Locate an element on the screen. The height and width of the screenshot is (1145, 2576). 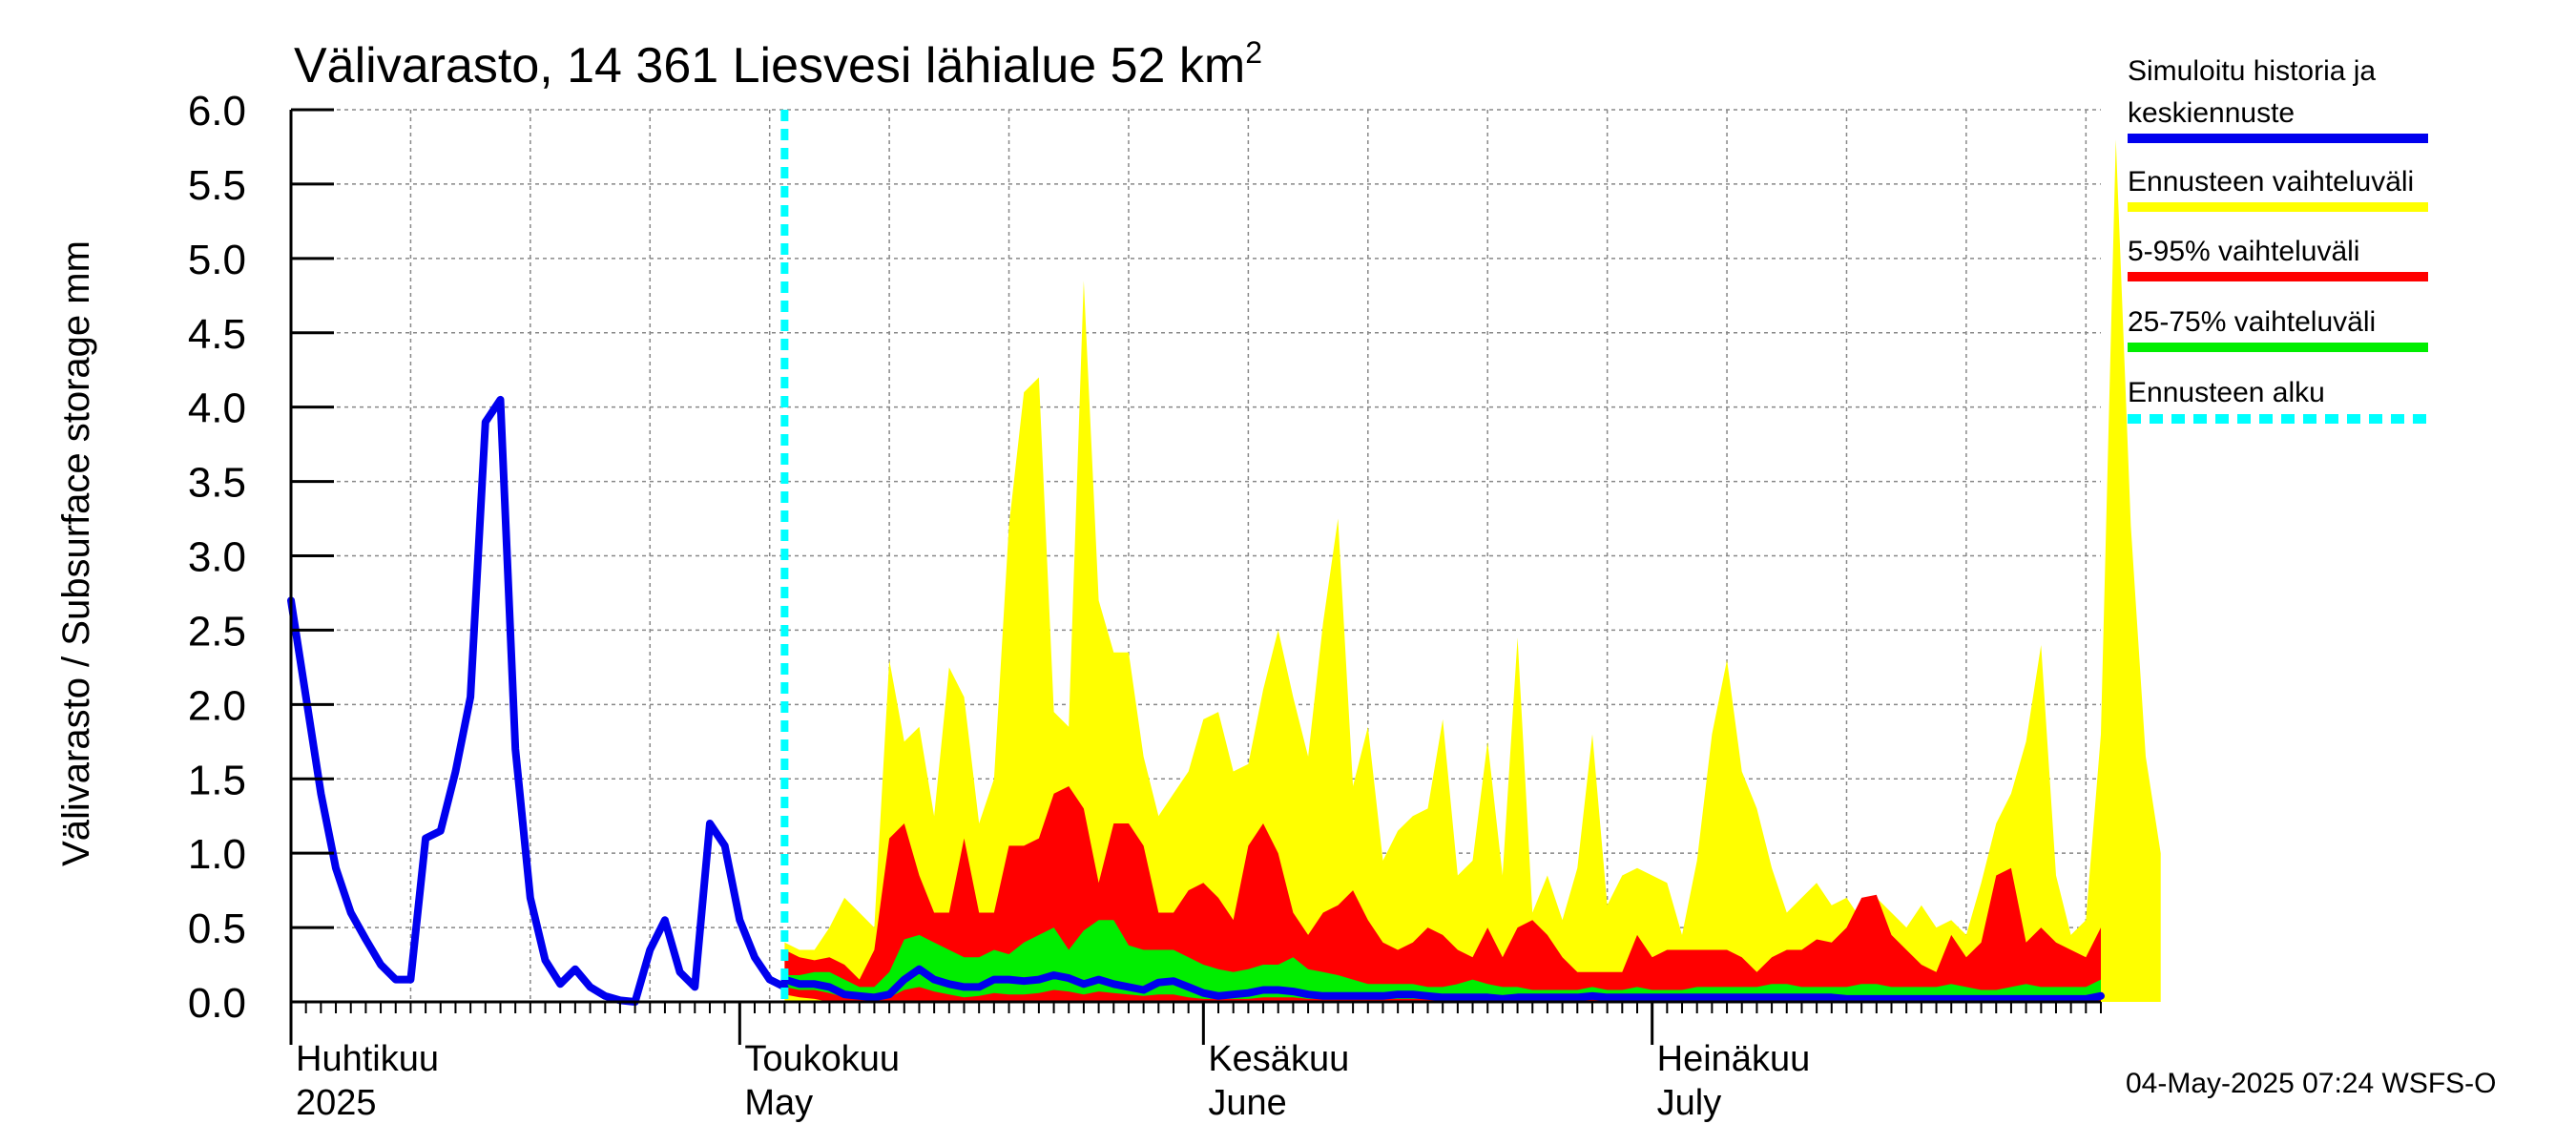
y-tick-label: 6.0 is located at coordinates (217, 112).